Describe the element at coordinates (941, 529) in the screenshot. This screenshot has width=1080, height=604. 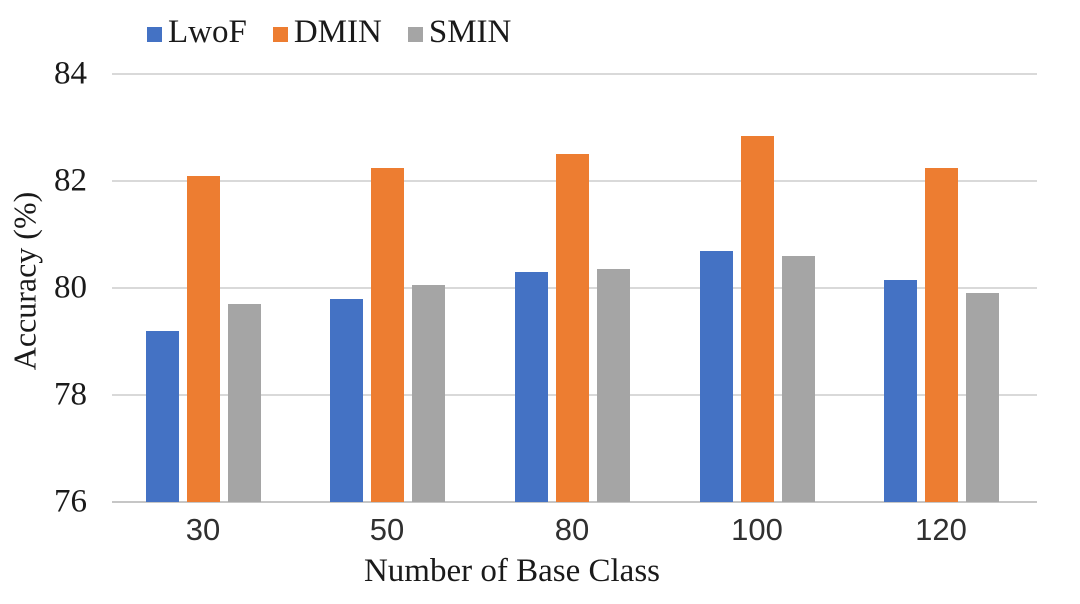
I see `x-tick-label-120: 120` at that location.